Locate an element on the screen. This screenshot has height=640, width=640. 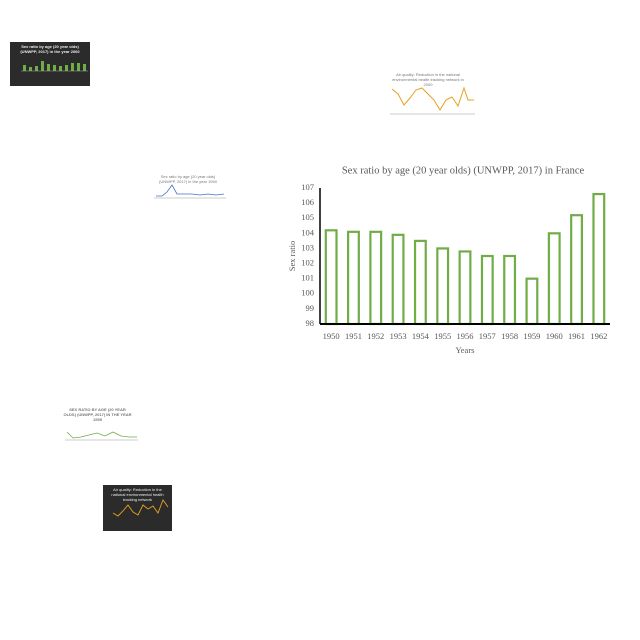
x-tick-label: 1960 is located at coordinates (554, 336).